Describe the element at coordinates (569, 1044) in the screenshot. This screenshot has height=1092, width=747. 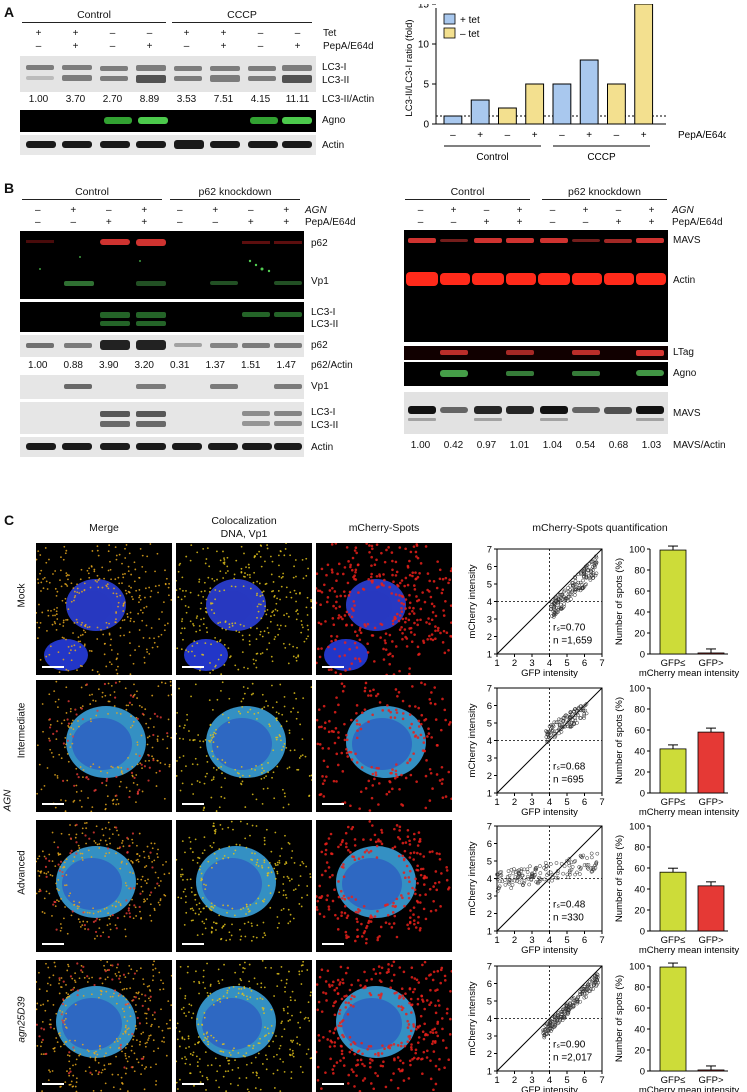
I see `rs-annotation: rₛ=0.90` at that location.